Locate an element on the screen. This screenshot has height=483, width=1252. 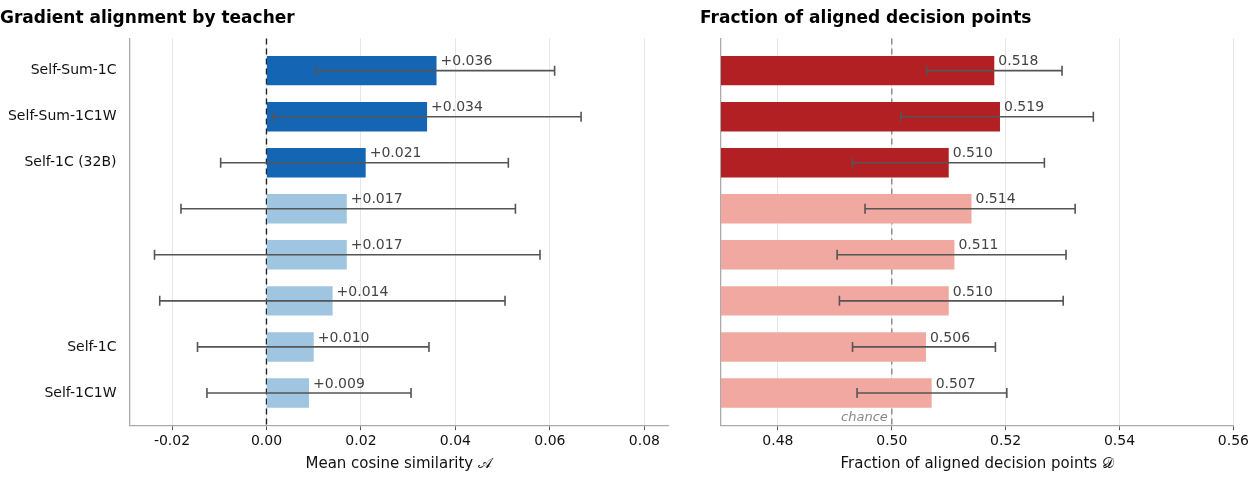
x-axis-title: Mean cosine similarity 𝒜 is located at coordinates (400, 462).